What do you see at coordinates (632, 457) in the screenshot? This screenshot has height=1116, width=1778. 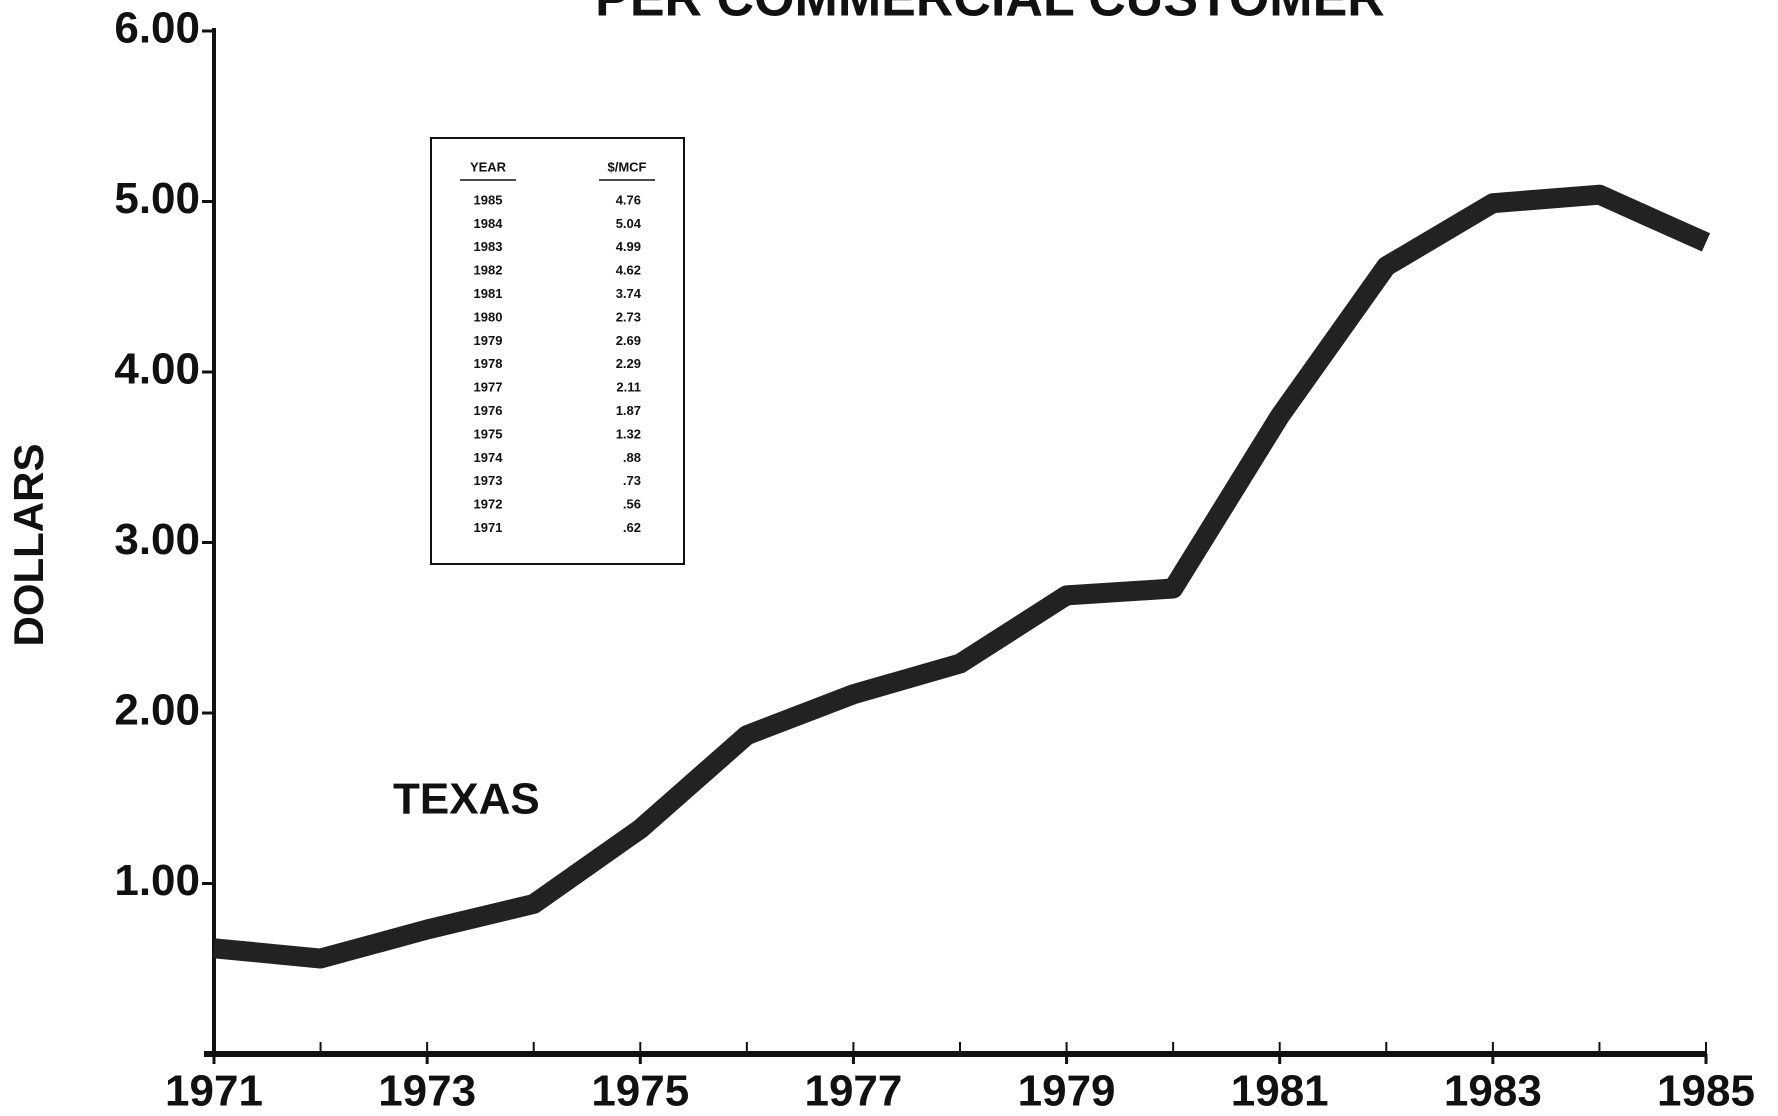 I see `table-cell: .88` at bounding box center [632, 457].